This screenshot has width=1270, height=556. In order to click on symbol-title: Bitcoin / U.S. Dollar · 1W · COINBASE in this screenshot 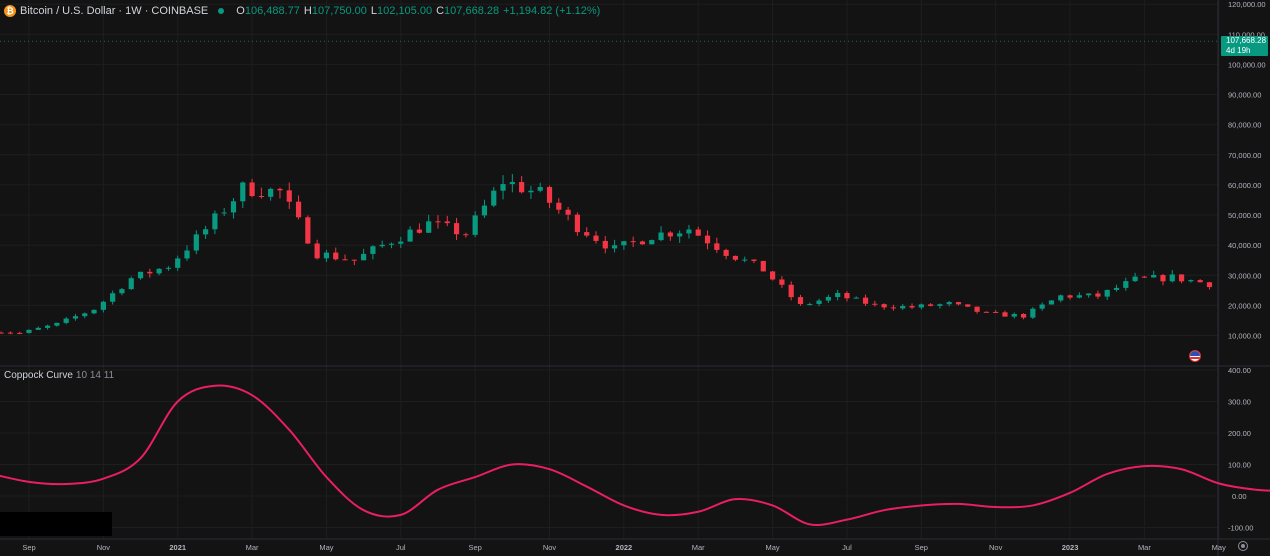, I will do `click(114, 11)`.